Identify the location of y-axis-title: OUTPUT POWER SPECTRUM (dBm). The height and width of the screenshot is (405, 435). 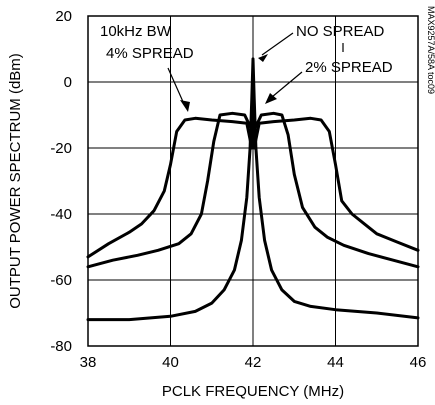
(15, 181).